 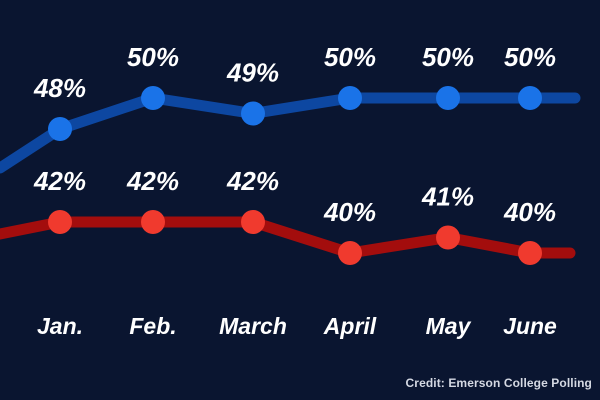 What do you see at coordinates (252, 73) in the screenshot?
I see `data-label-s0-2: 49%` at bounding box center [252, 73].